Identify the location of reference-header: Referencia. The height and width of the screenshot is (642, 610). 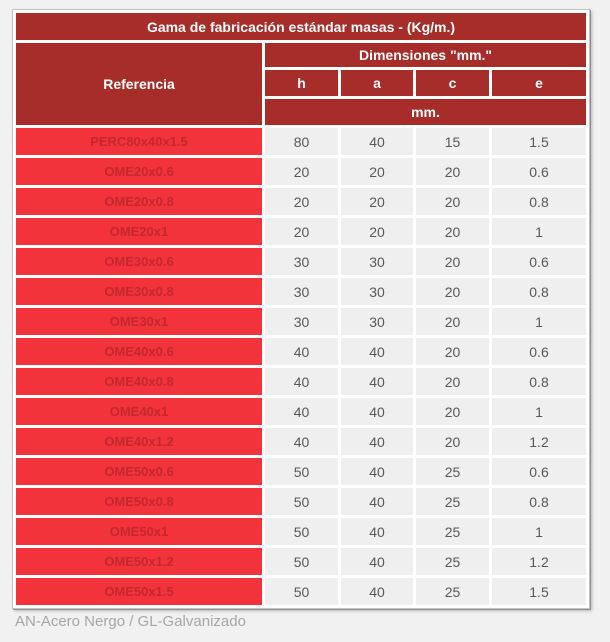
(139, 84).